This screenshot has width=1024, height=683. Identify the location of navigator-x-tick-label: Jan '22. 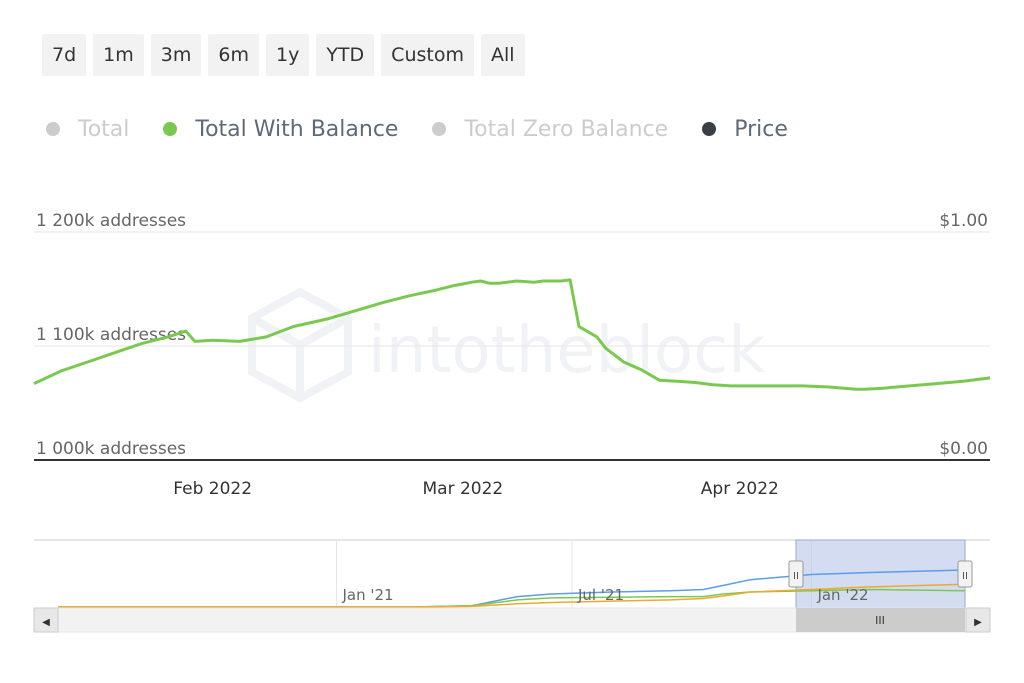
(842, 595).